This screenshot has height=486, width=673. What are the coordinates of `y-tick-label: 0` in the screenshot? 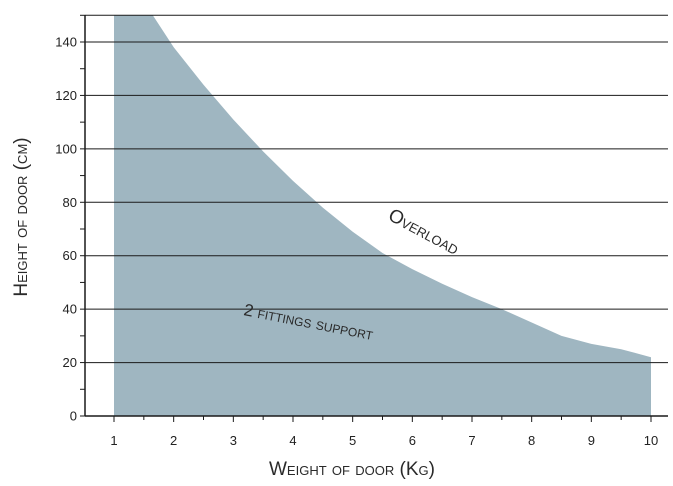 It's located at (73, 416).